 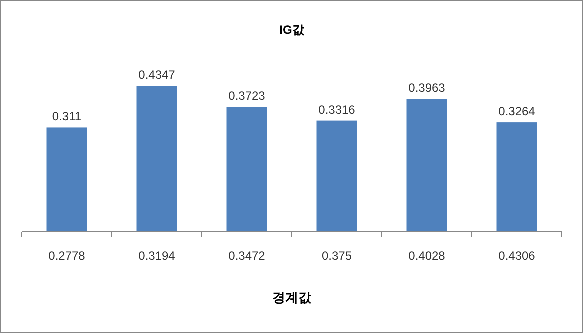 I want to click on x-axis-title: 경계값, so click(x=292, y=297).